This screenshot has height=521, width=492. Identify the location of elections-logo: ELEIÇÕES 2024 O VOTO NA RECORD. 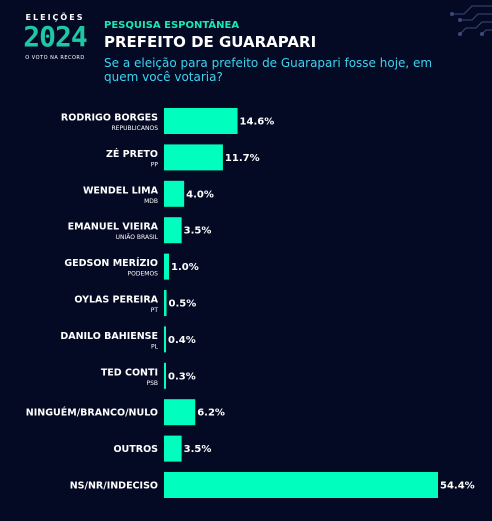
(55, 38).